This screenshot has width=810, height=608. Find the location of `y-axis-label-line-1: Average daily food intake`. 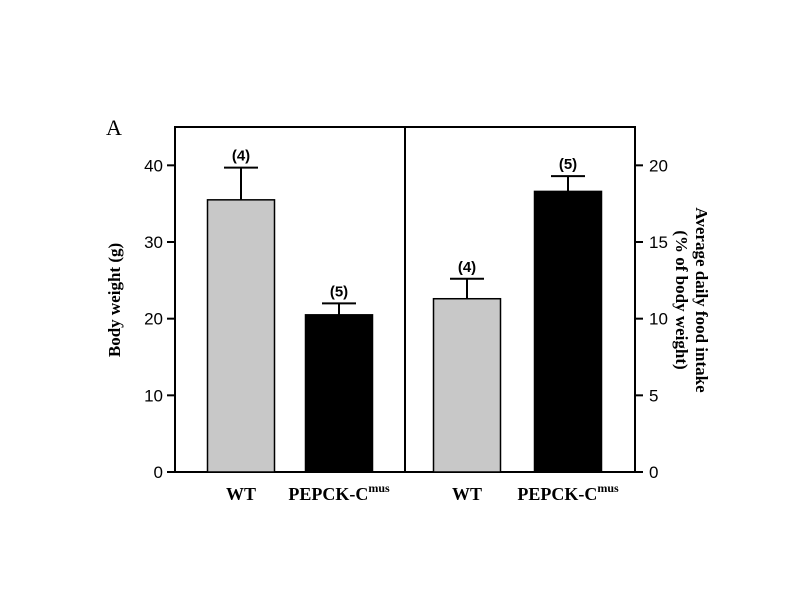

y-axis-label-line-1: Average daily food intake is located at coordinates (701, 300).